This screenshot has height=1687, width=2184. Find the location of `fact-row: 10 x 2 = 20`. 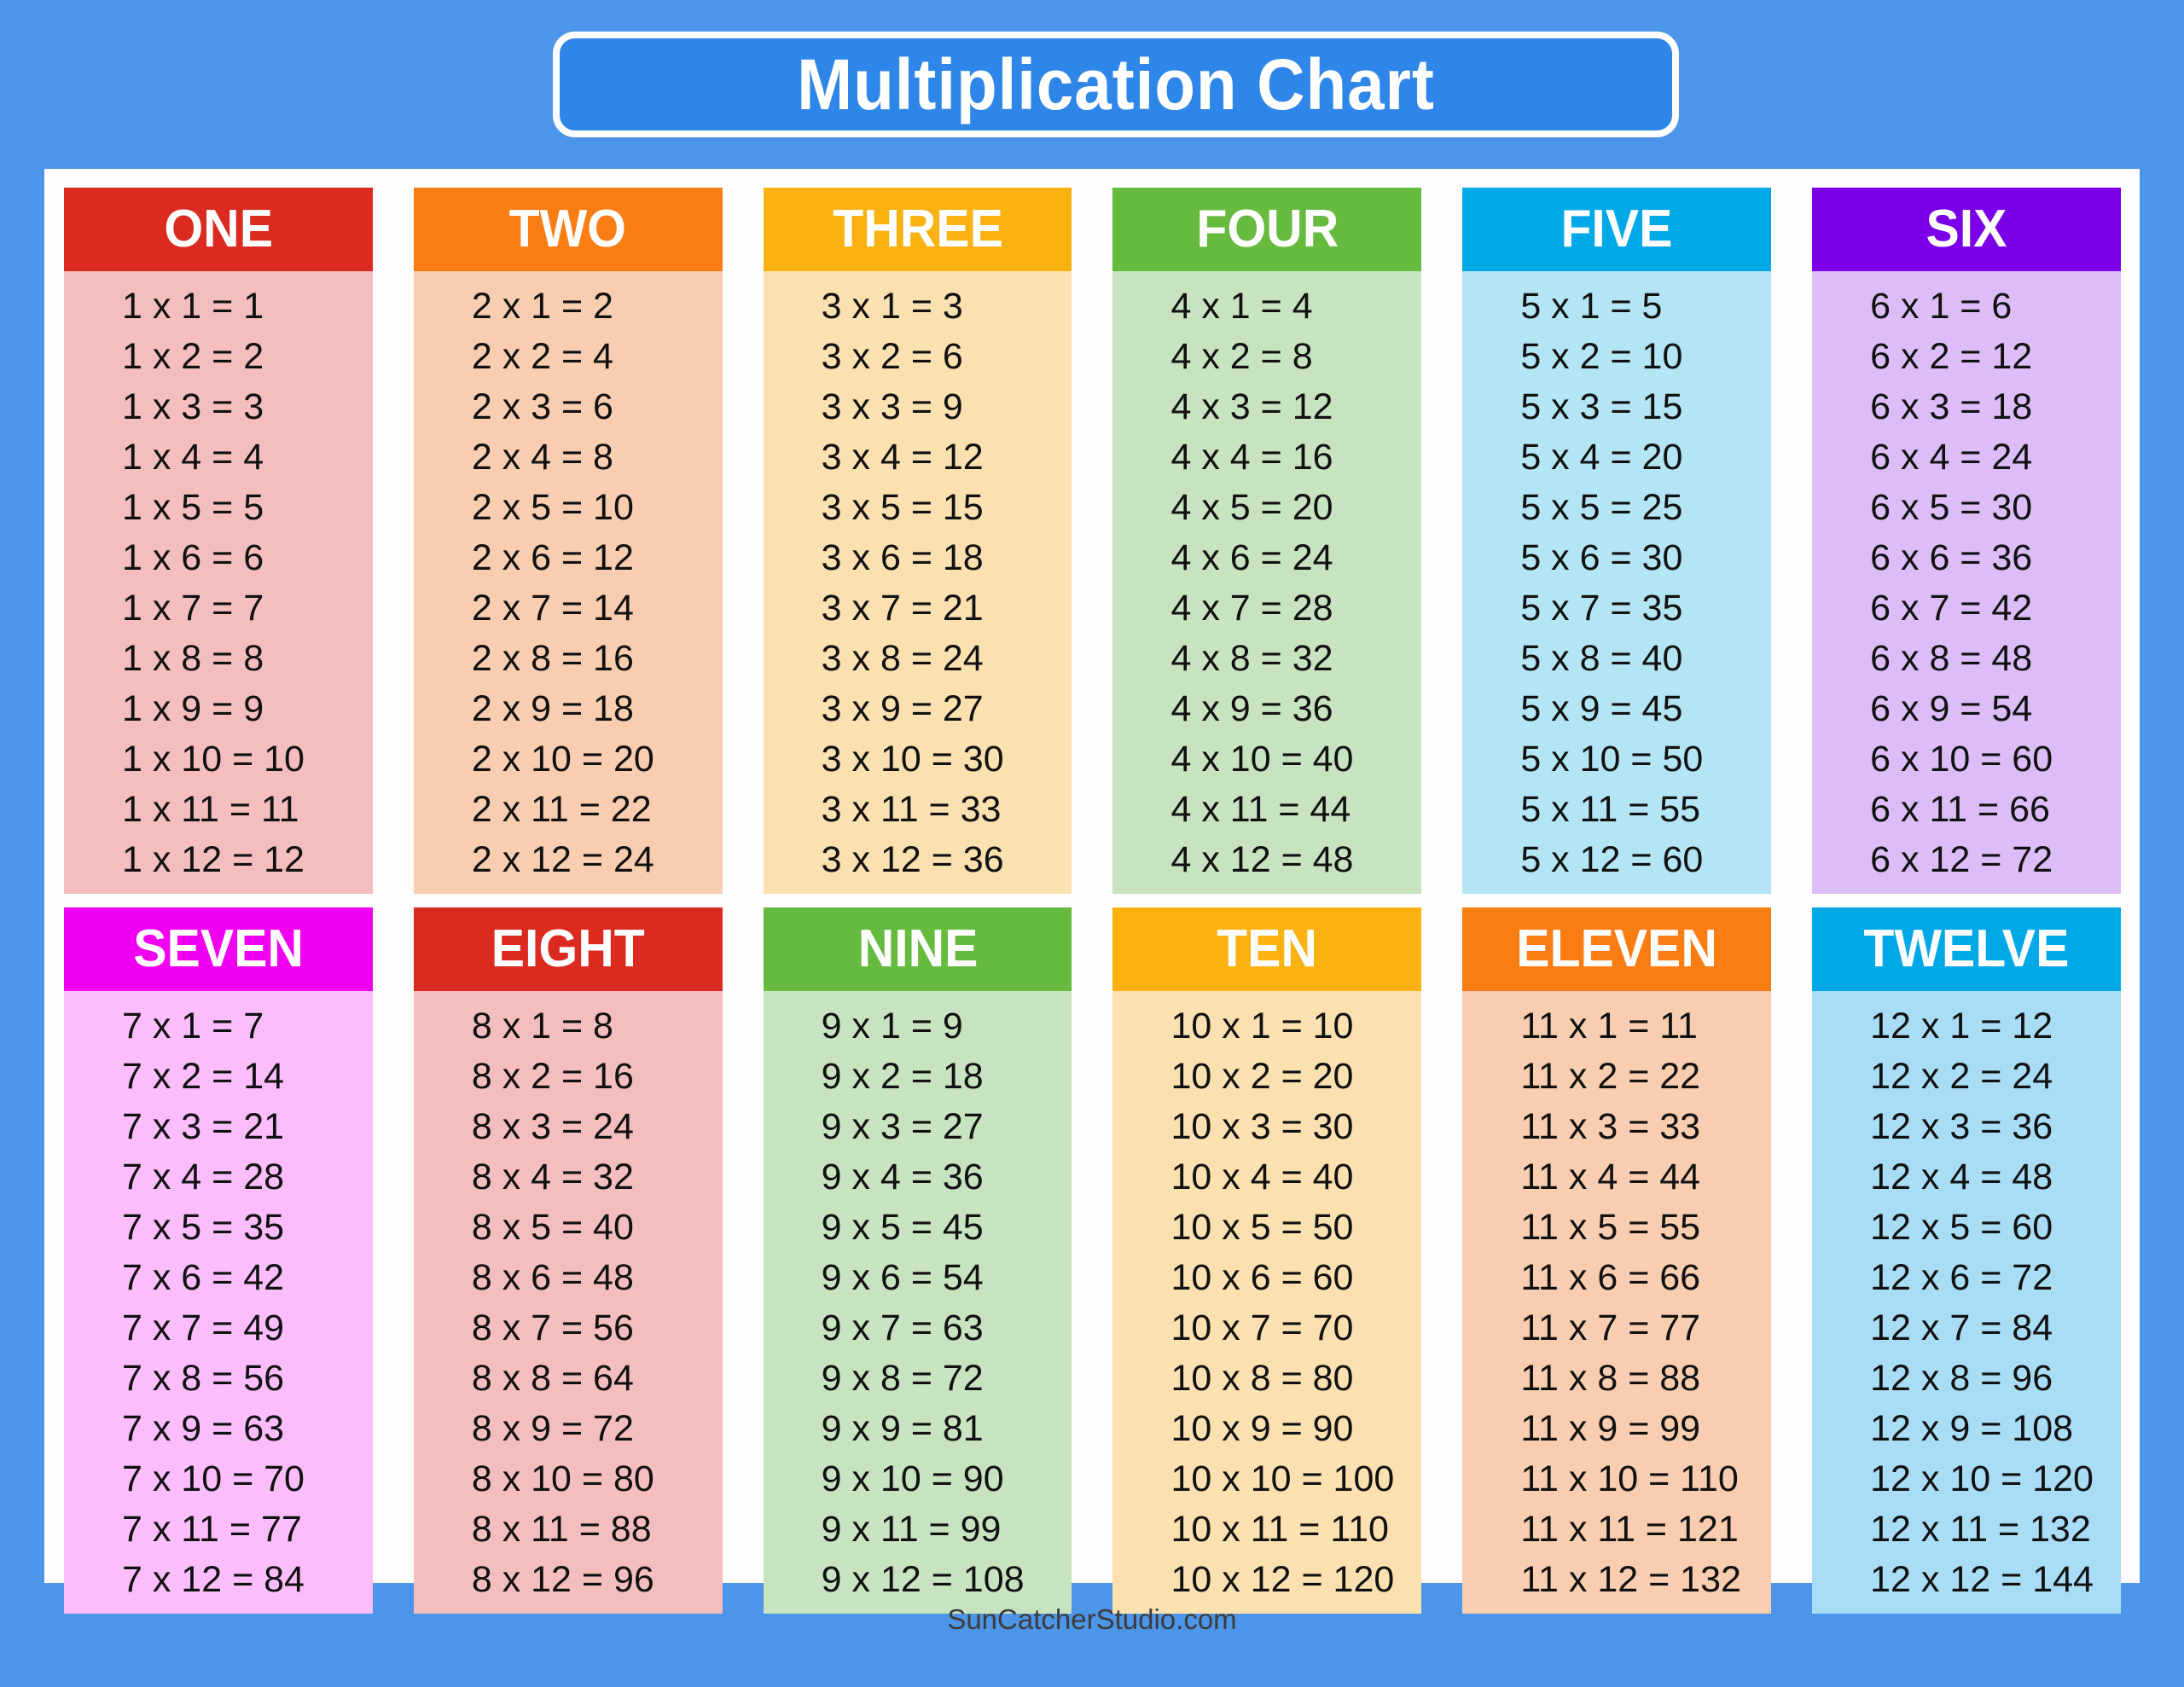

fact-row: 10 x 2 = 20 is located at coordinates (1262, 1076).